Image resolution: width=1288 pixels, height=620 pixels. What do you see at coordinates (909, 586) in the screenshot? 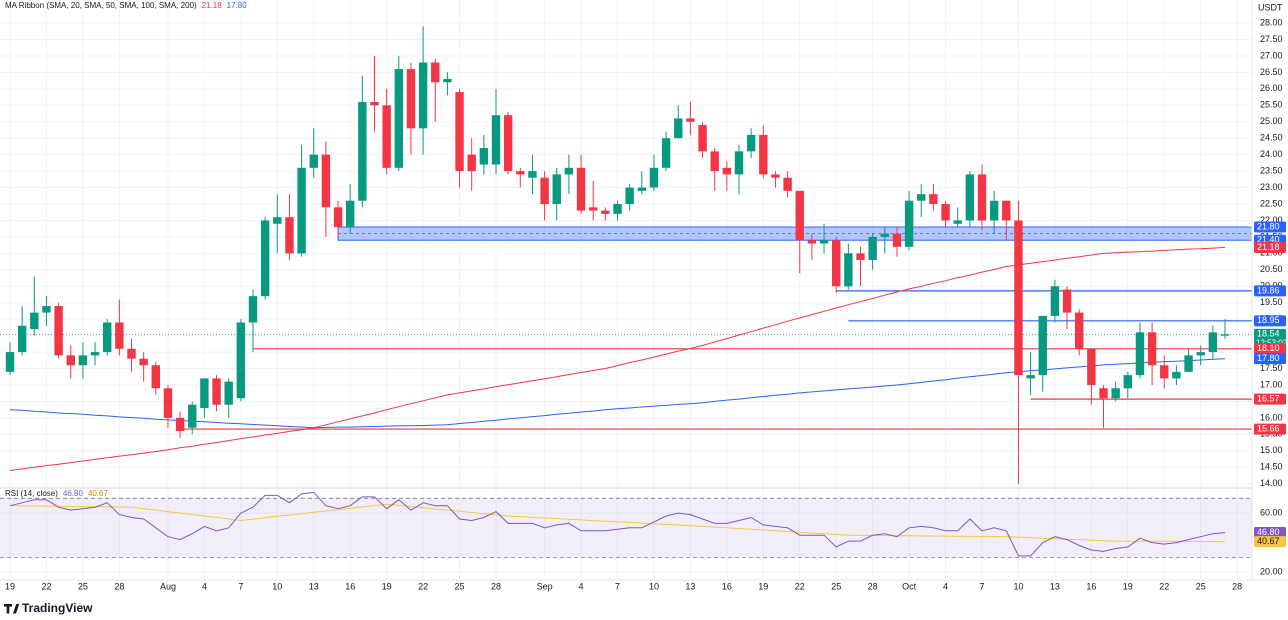
I see `x-tick-label: Oct` at bounding box center [909, 586].